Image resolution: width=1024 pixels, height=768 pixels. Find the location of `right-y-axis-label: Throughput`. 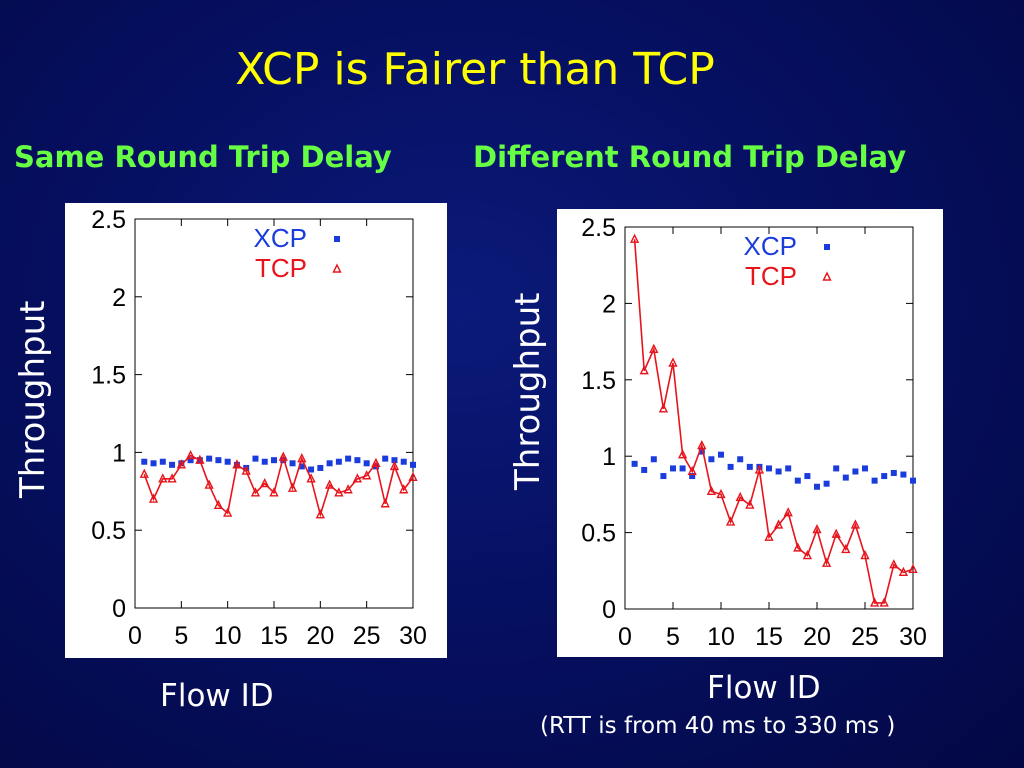

right-y-axis-label: Throughput is located at coordinates (528, 391).